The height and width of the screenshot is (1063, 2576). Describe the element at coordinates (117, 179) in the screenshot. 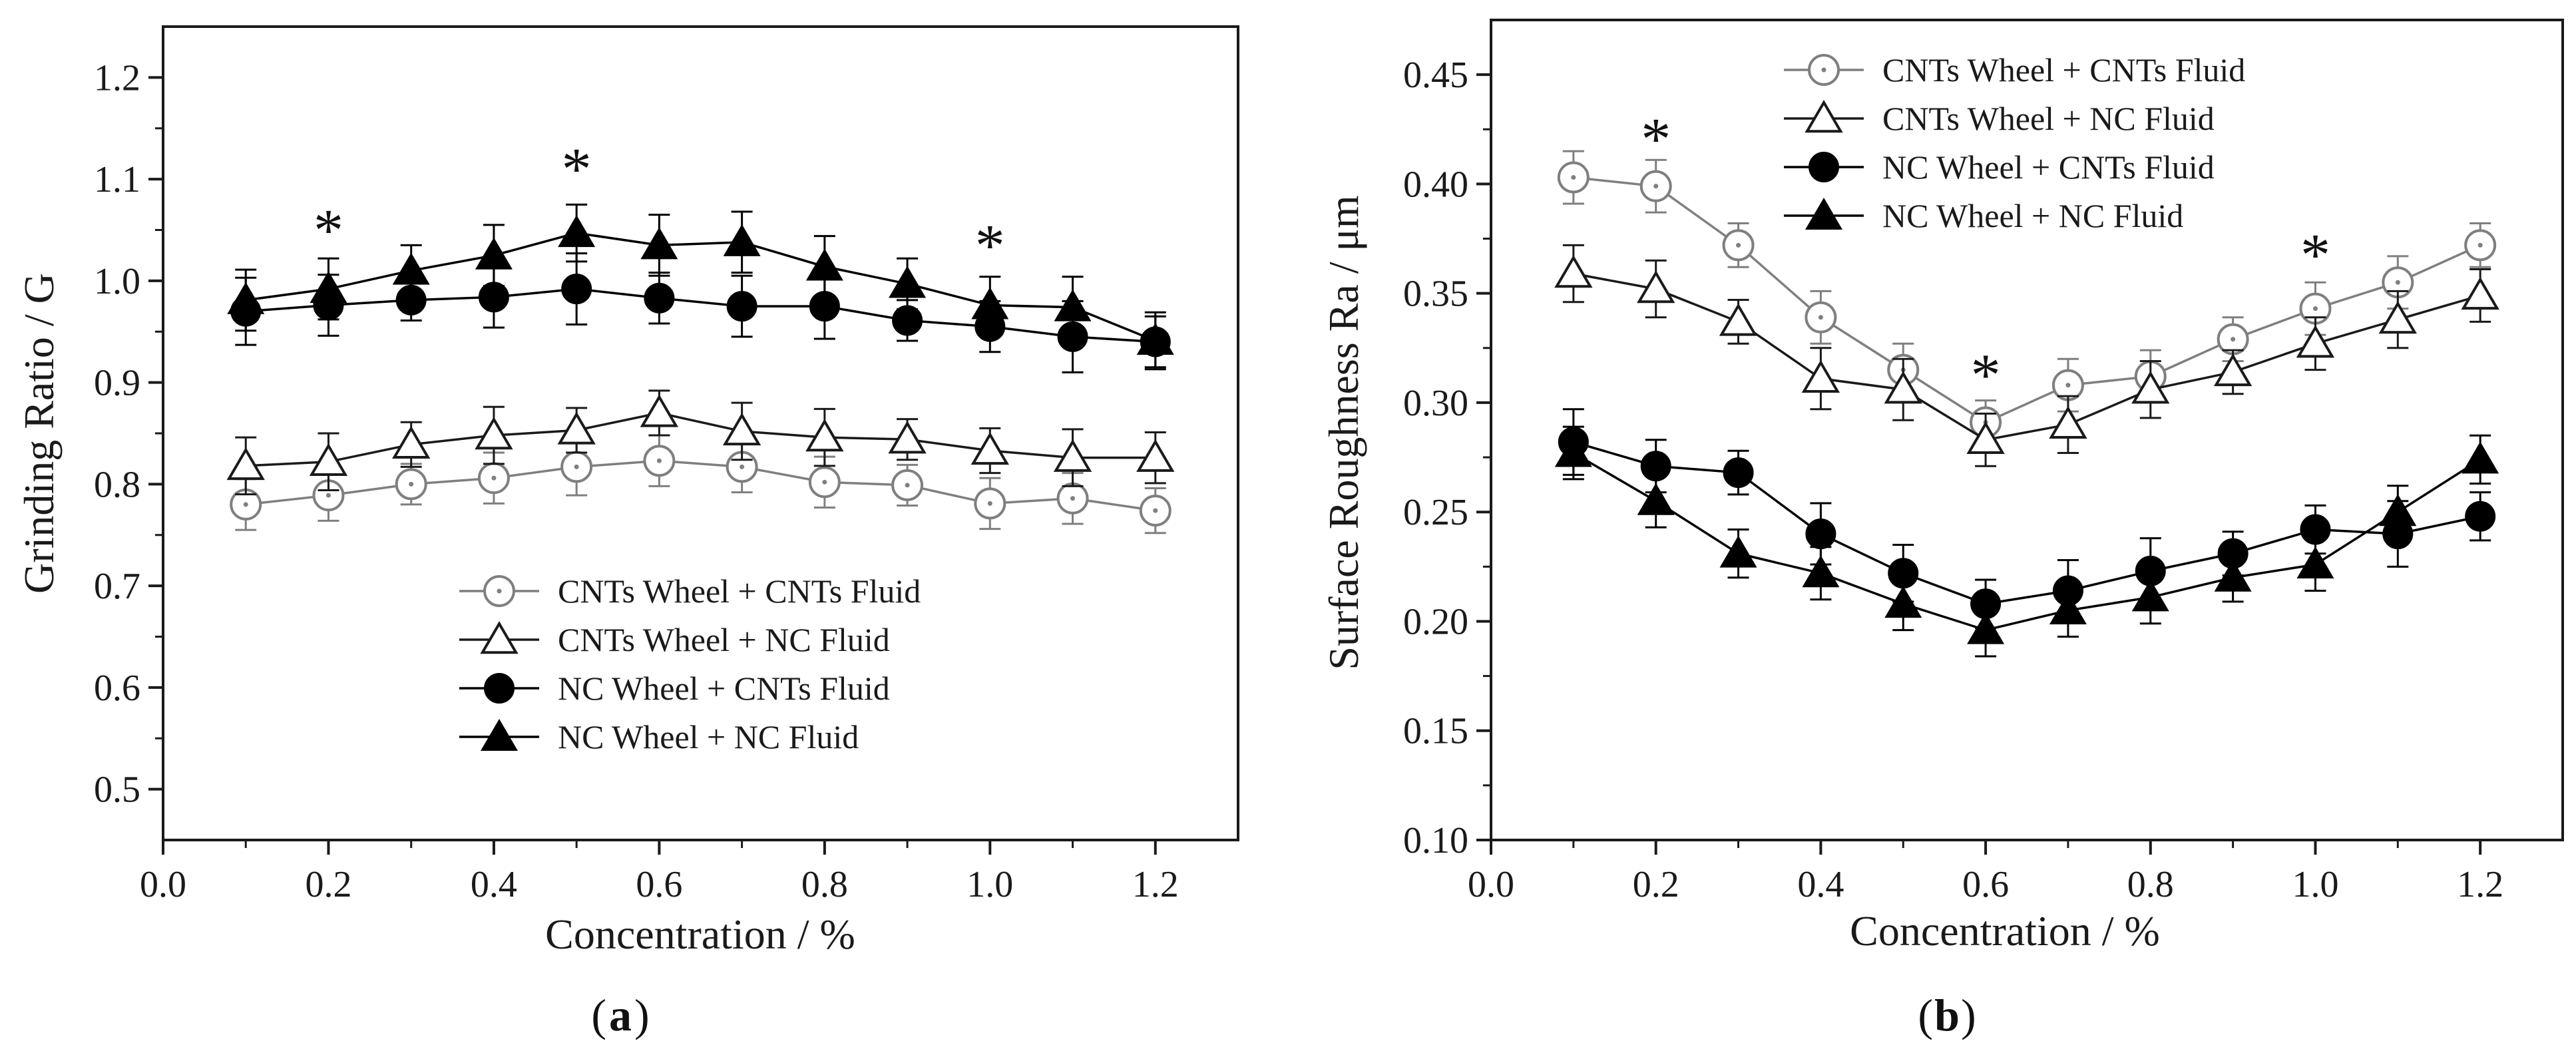

I see `y-tick-label: 1.1` at that location.